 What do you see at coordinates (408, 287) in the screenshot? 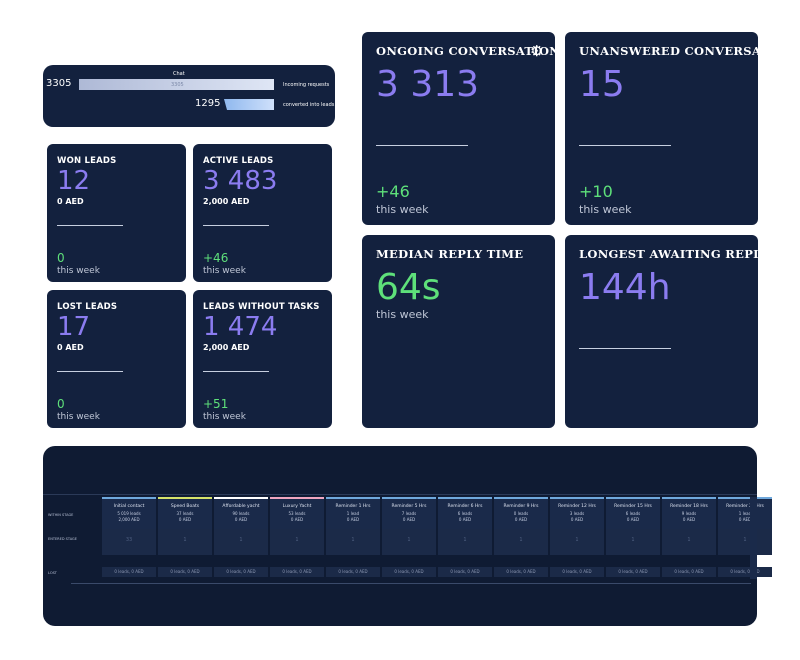
I see `median-reply-time-value: 64s` at bounding box center [408, 287].